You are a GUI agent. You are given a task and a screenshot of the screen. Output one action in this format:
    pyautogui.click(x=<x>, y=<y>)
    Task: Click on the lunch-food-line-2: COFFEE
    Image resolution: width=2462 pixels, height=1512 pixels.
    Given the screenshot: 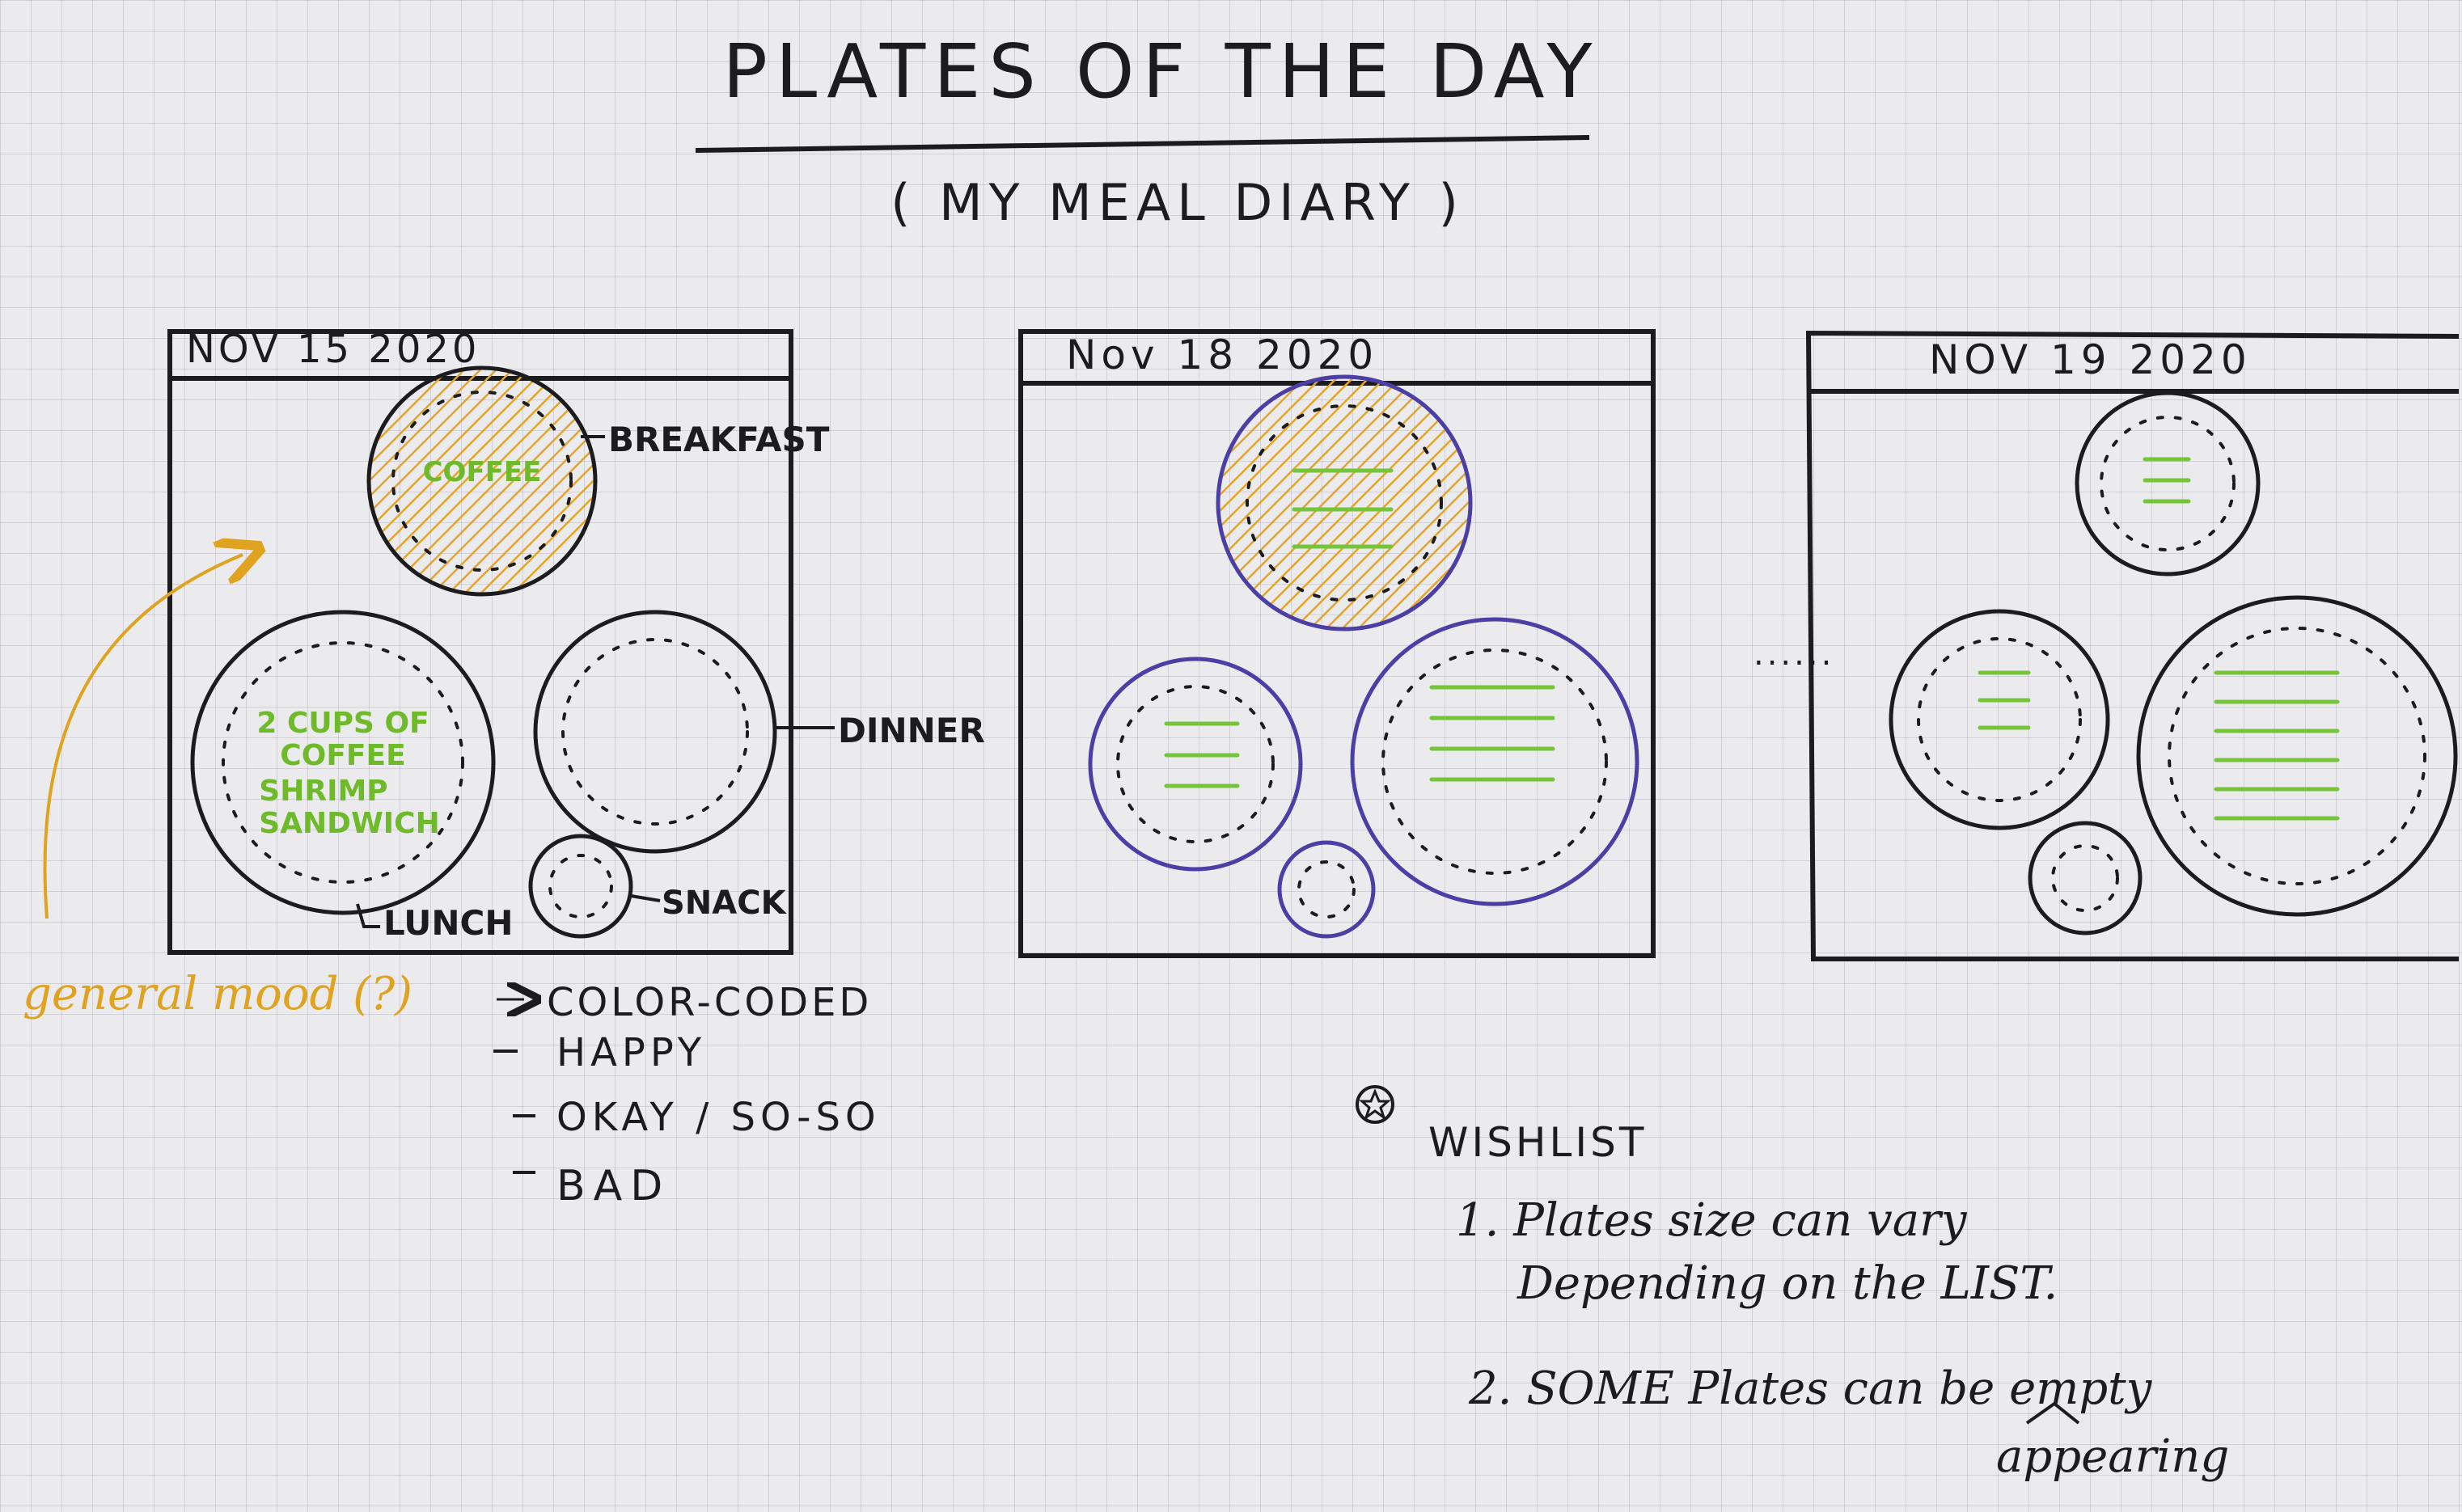 What is the action you would take?
    pyautogui.click(x=342, y=755)
    